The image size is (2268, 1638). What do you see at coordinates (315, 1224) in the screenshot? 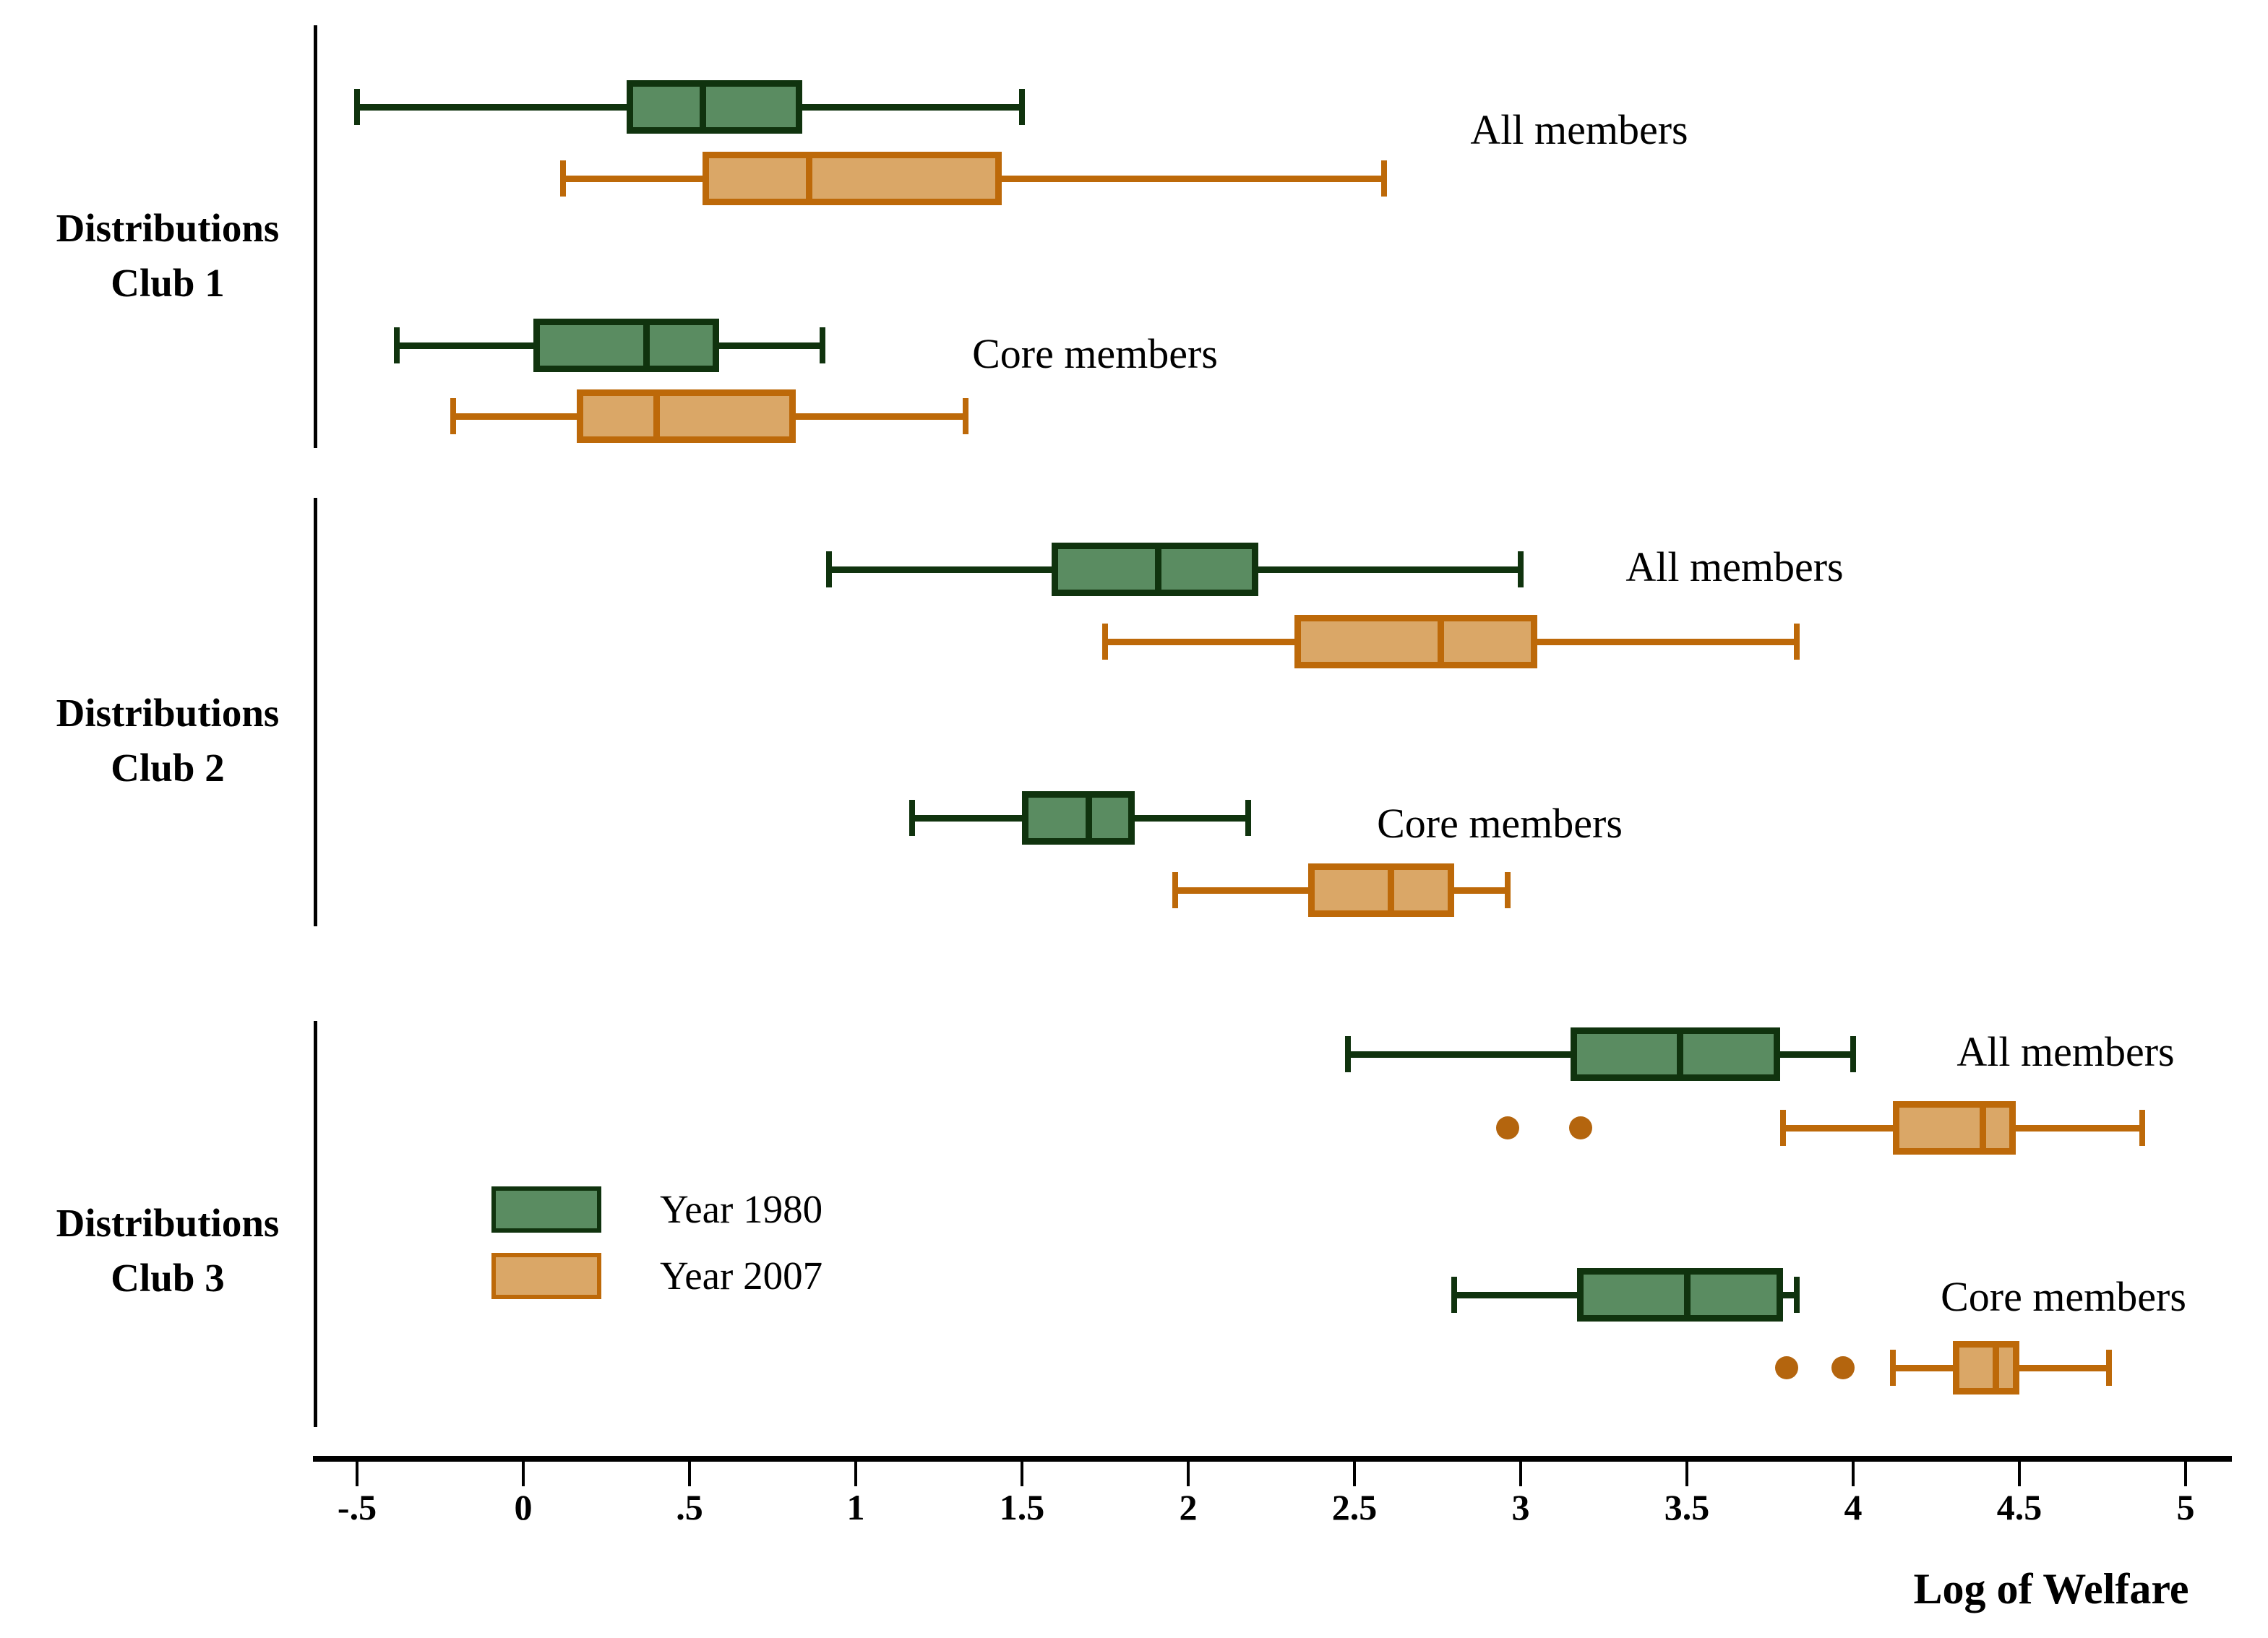
I see `club-3-axis-line` at bounding box center [315, 1224].